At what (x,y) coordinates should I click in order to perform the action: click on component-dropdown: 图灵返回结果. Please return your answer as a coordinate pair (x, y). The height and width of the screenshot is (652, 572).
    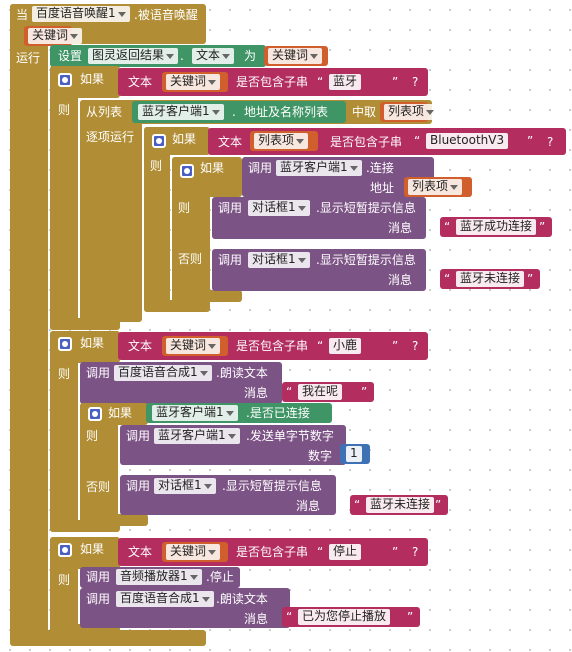
    Looking at the image, I should click on (133, 56).